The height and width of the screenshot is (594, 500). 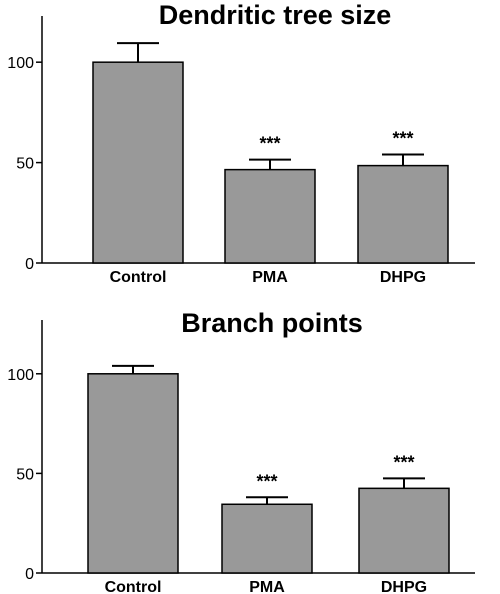 What do you see at coordinates (275, 15) in the screenshot?
I see `chart-title: Dendritic tree size` at bounding box center [275, 15].